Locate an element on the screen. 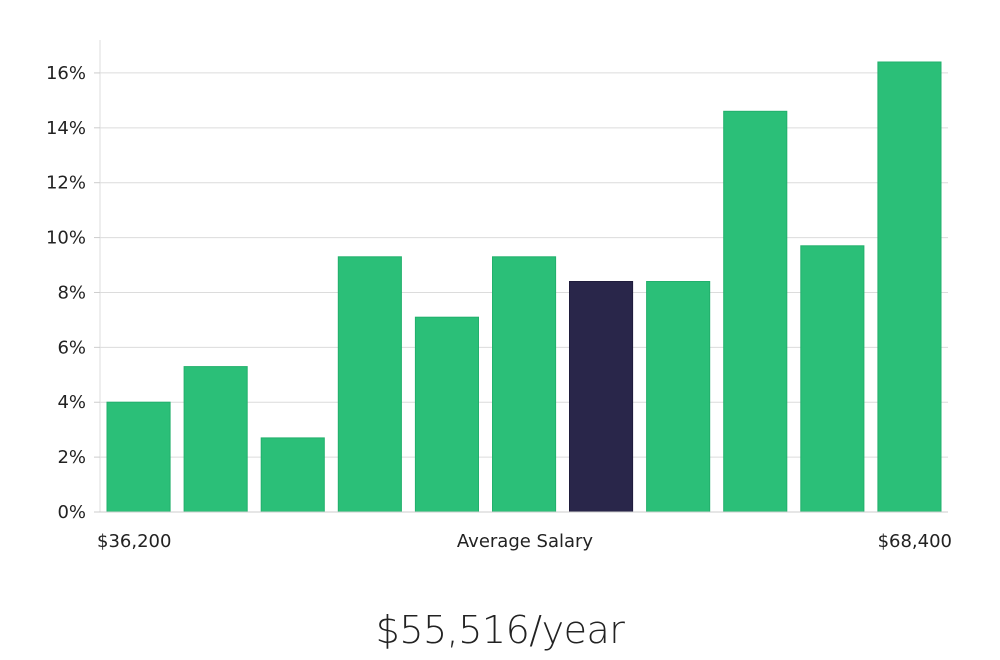  x-min-label: $36,200 is located at coordinates (134, 541).